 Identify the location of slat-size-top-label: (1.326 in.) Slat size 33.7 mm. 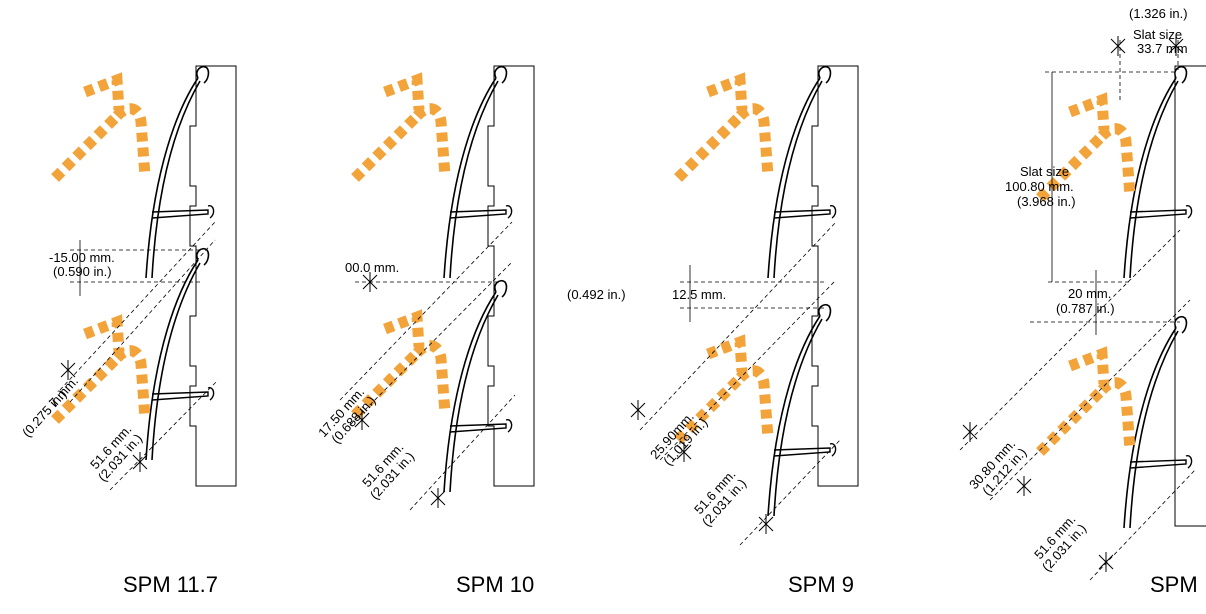
(1160, 31).